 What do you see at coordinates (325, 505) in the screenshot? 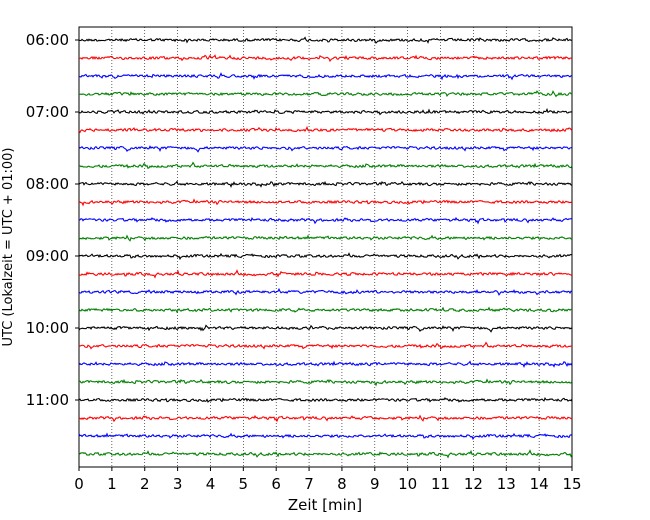
I see `x-axis-label: Zeit [min]` at bounding box center [325, 505].